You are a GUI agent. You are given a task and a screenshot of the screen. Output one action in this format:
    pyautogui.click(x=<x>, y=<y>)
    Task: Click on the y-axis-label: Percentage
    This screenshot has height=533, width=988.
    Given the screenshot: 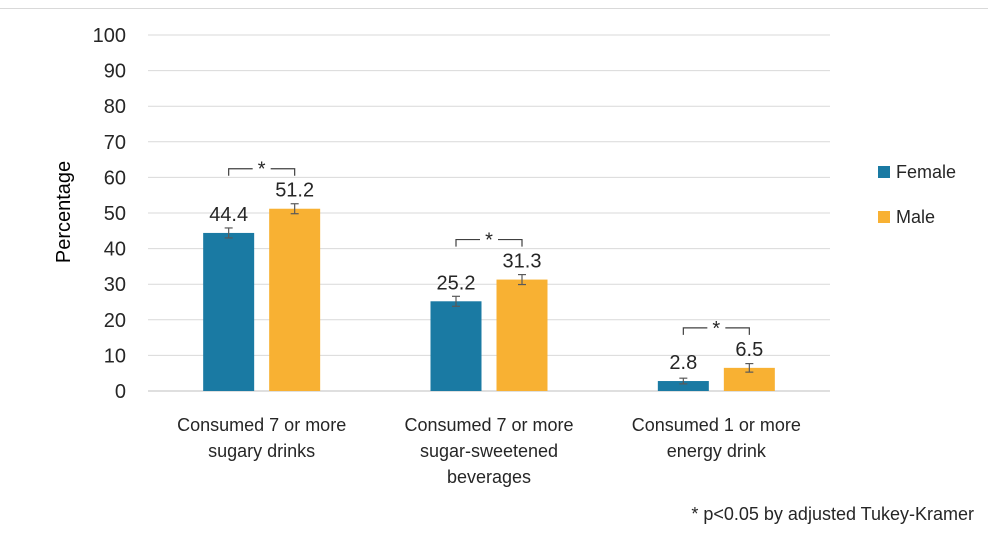 What is the action you would take?
    pyautogui.click(x=64, y=212)
    